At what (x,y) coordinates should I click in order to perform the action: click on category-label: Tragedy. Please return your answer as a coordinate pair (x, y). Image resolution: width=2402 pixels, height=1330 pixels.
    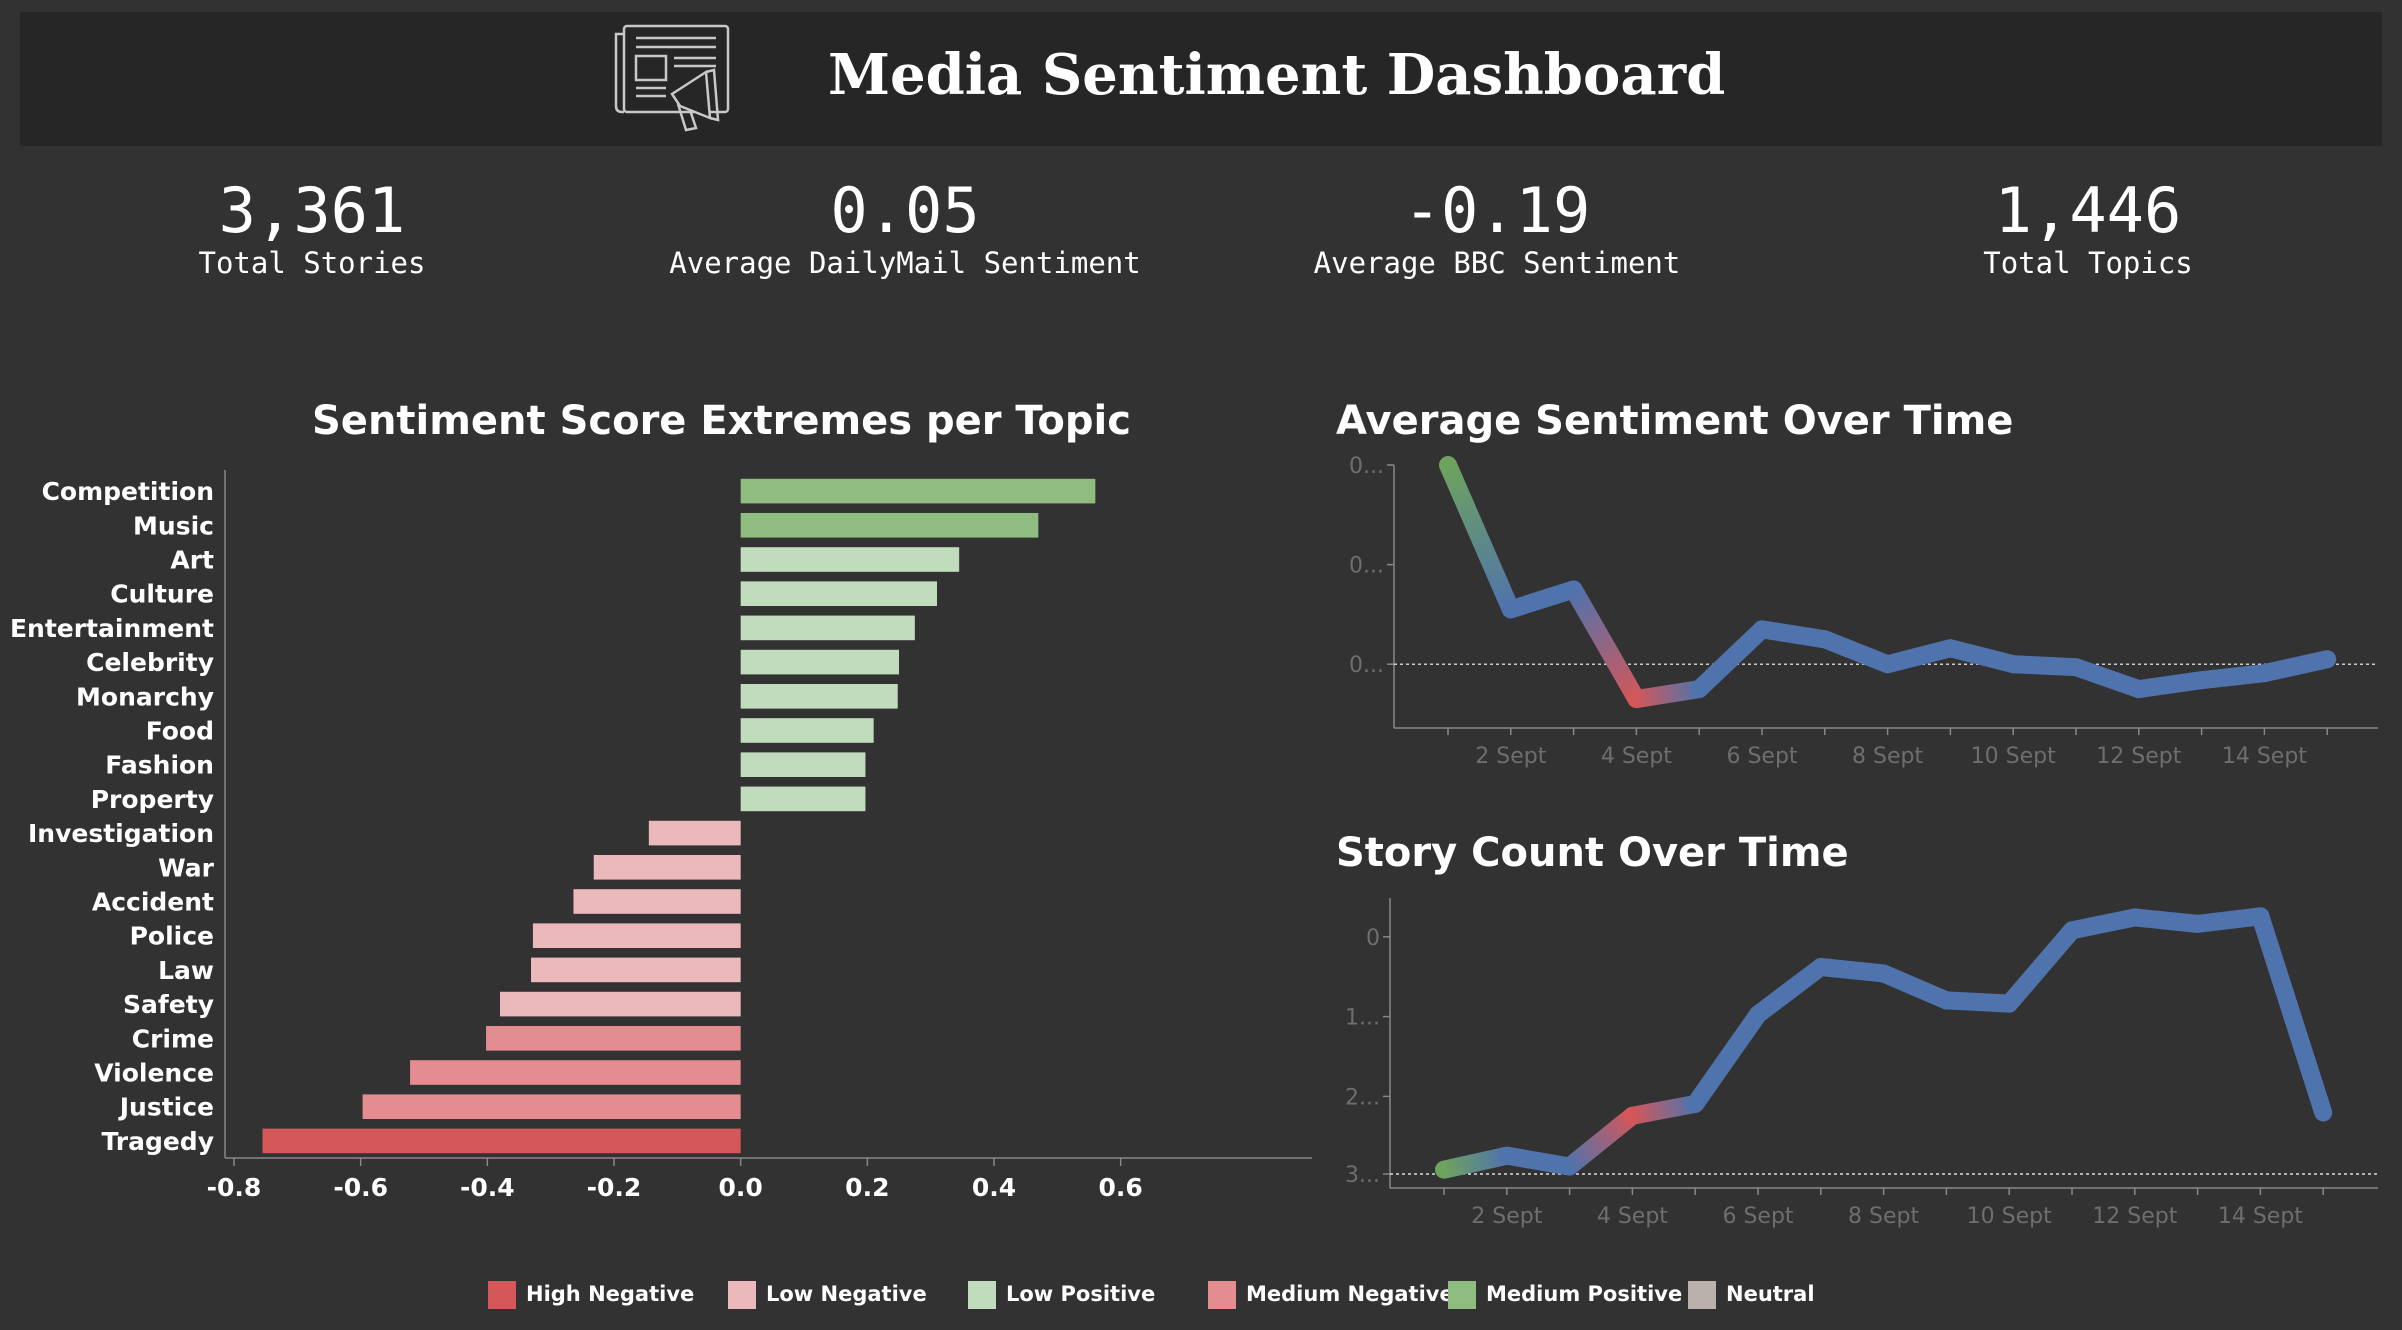
    Looking at the image, I should click on (157, 1141).